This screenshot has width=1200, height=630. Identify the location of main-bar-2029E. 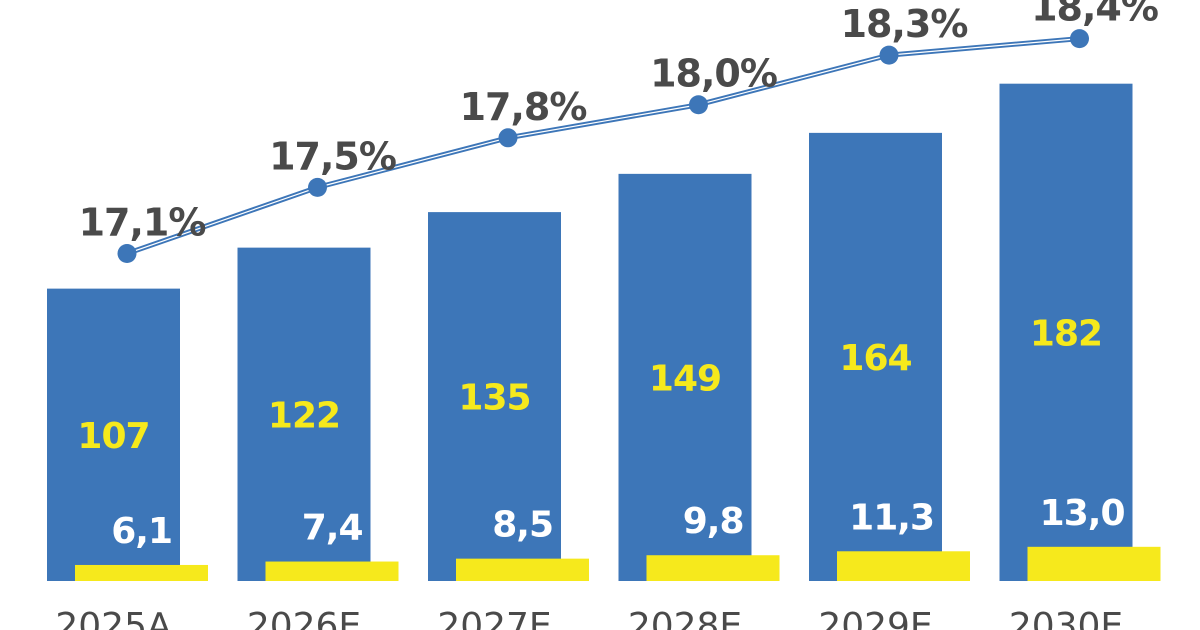
(875, 356).